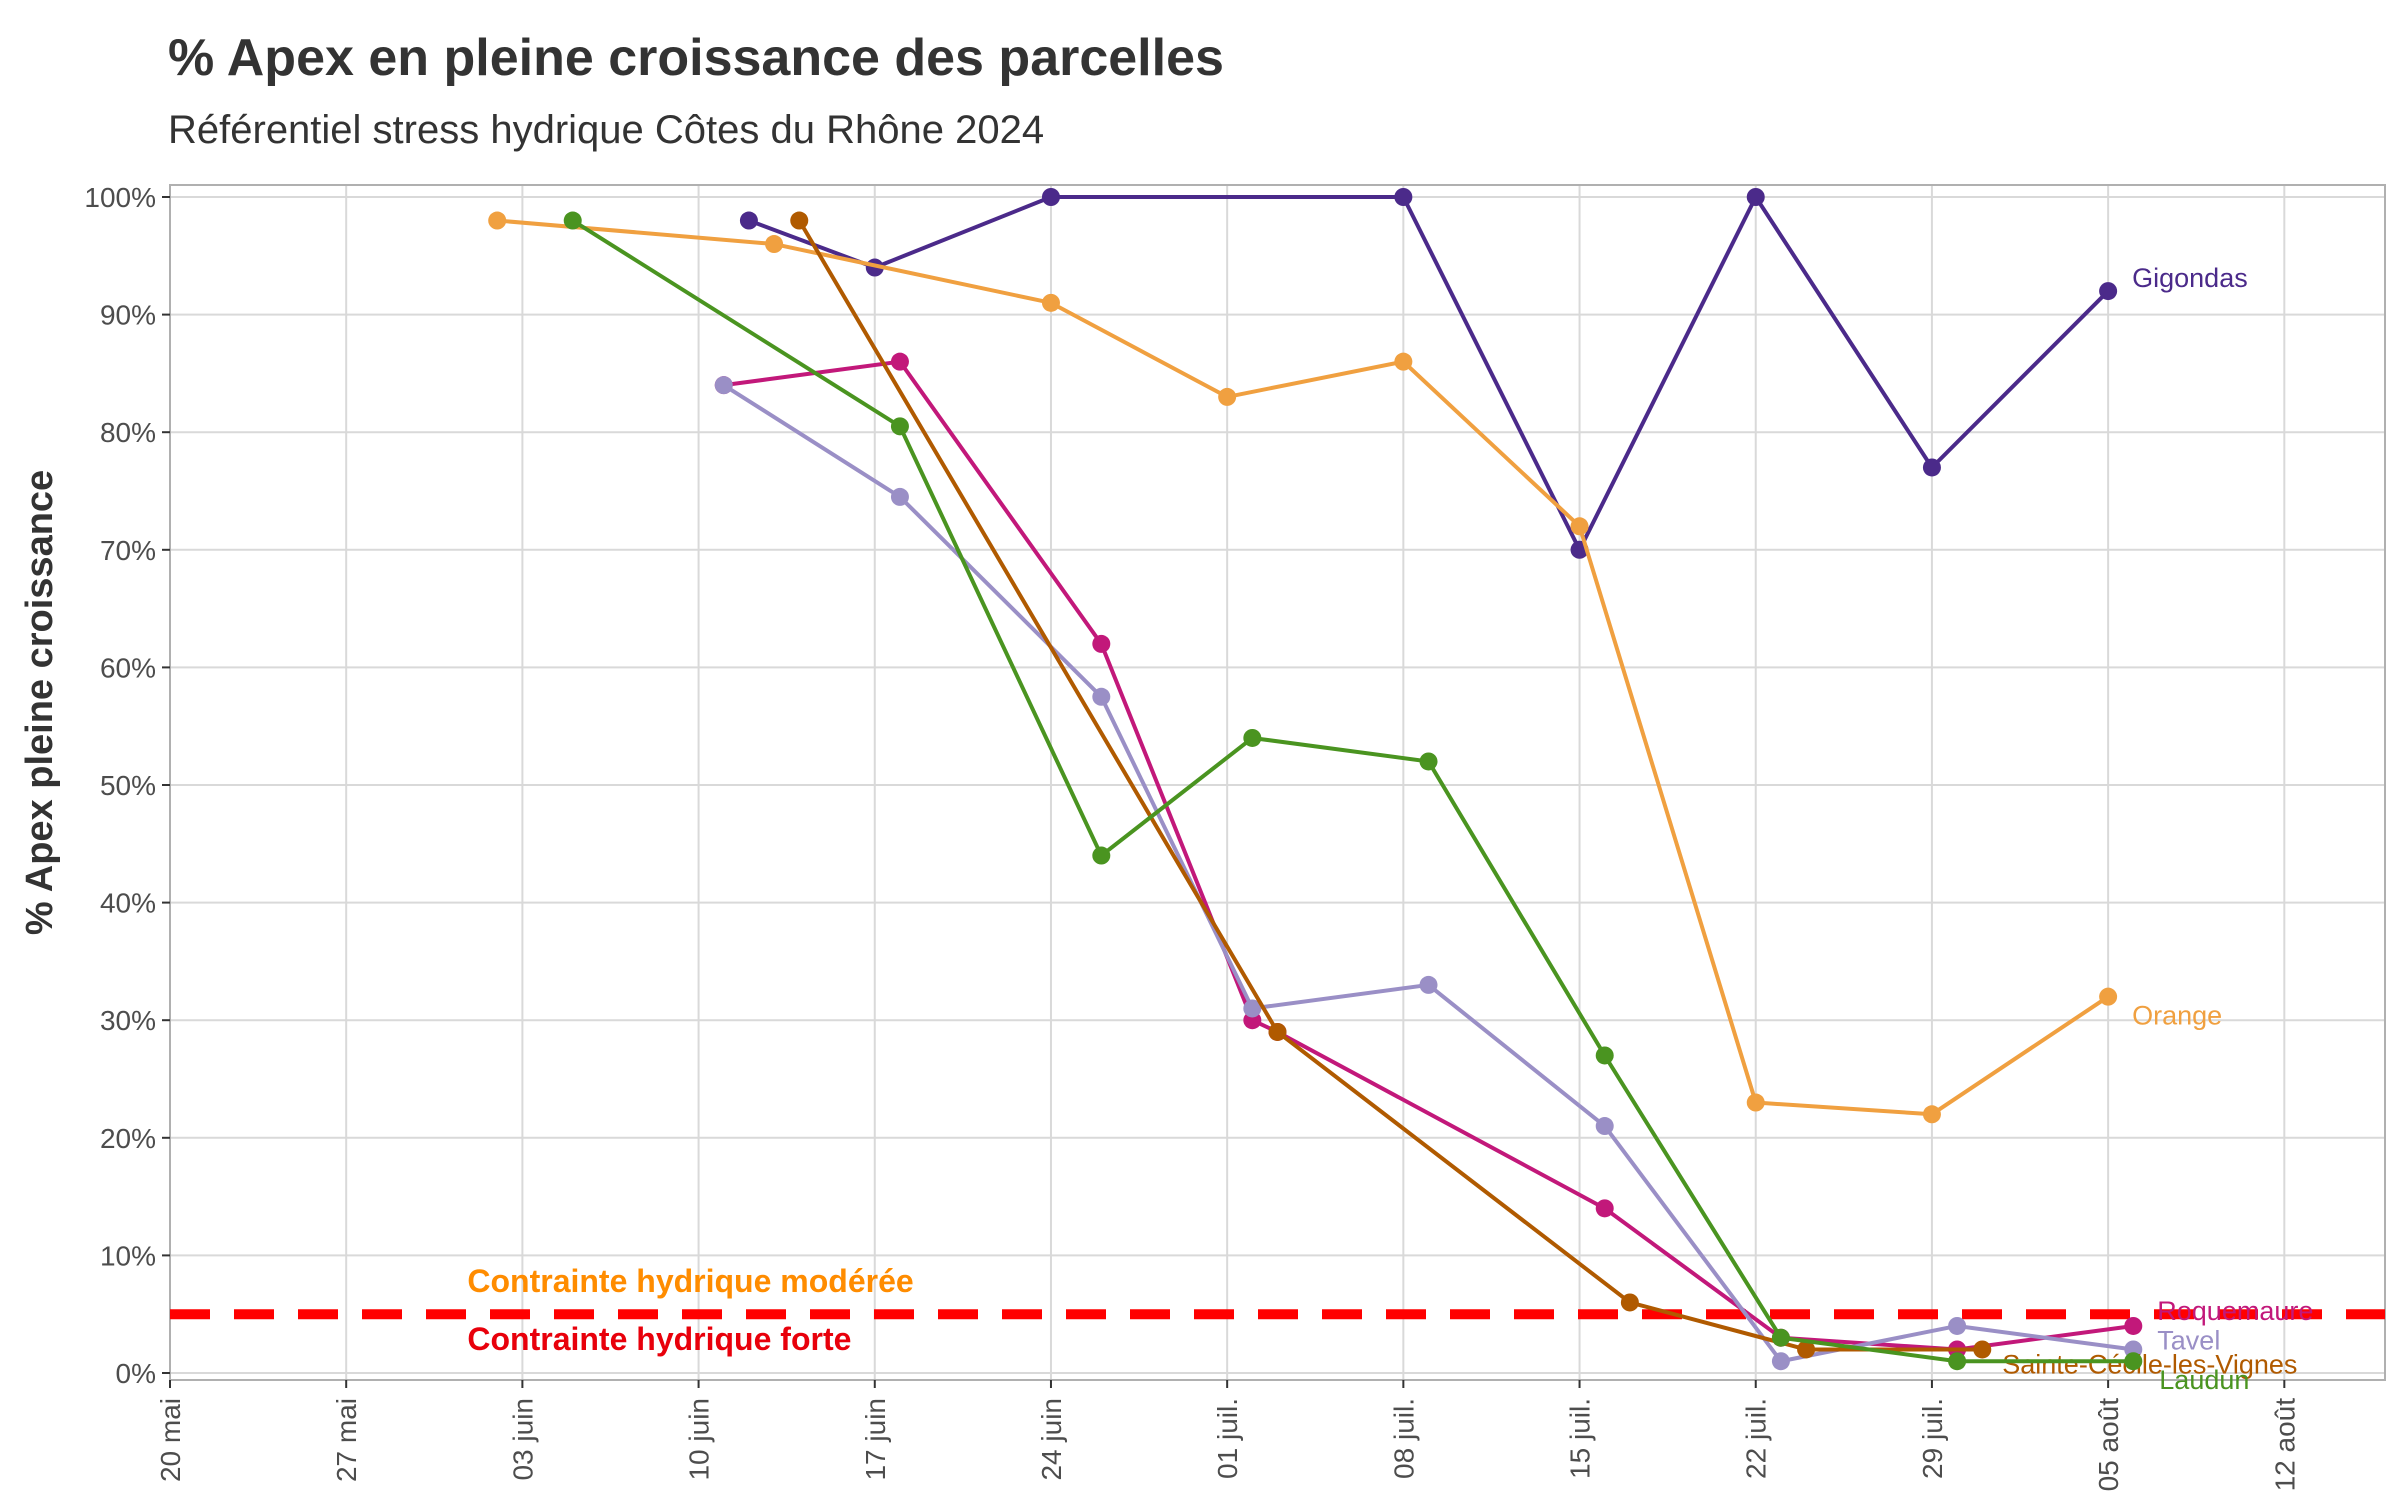 The height and width of the screenshot is (1500, 2400). What do you see at coordinates (128, 1020) in the screenshot?
I see `y-tick-label: 30%` at bounding box center [128, 1020].